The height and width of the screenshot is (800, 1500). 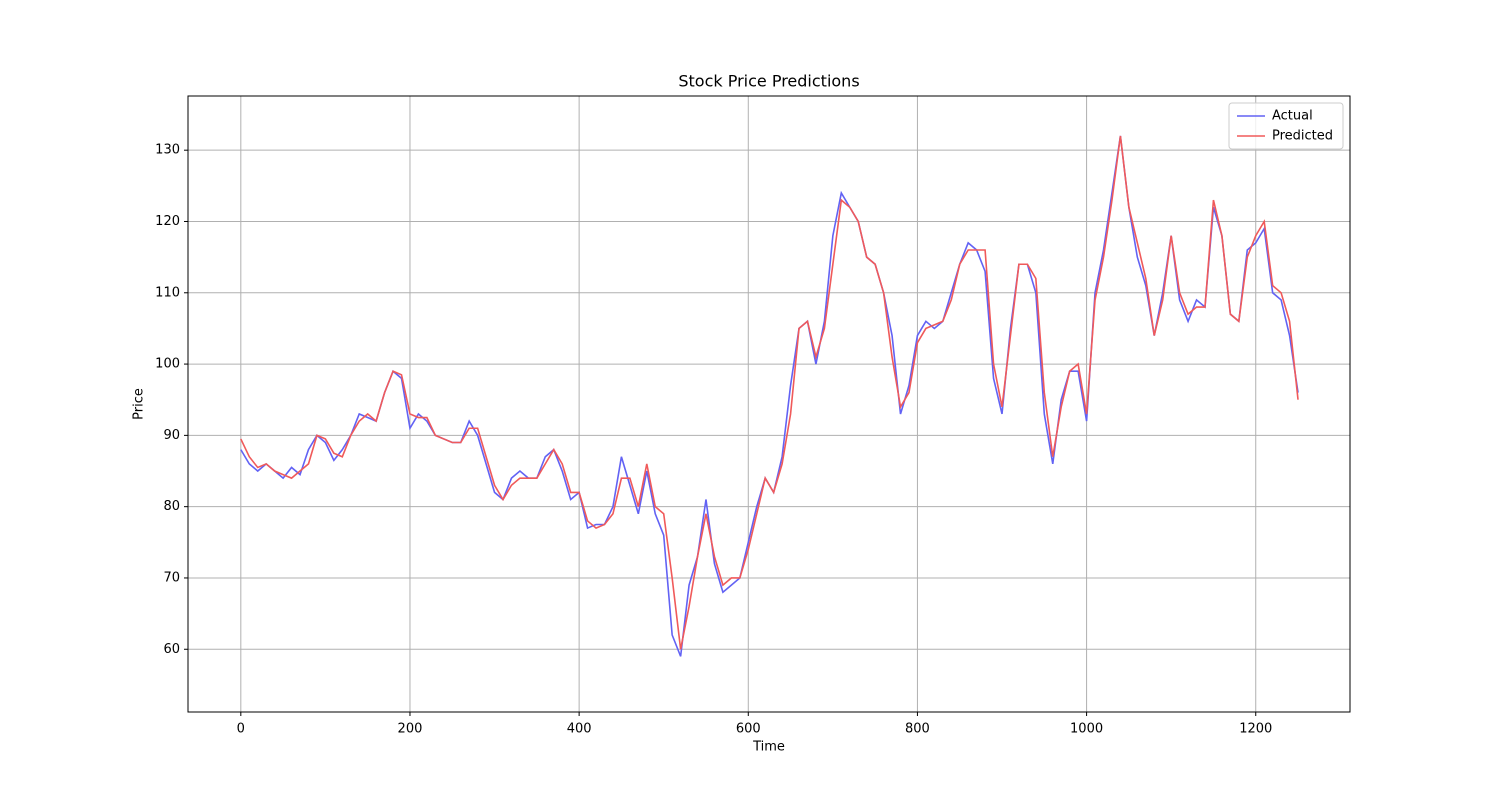 I want to click on y-tick-label: 130, so click(x=167, y=150).